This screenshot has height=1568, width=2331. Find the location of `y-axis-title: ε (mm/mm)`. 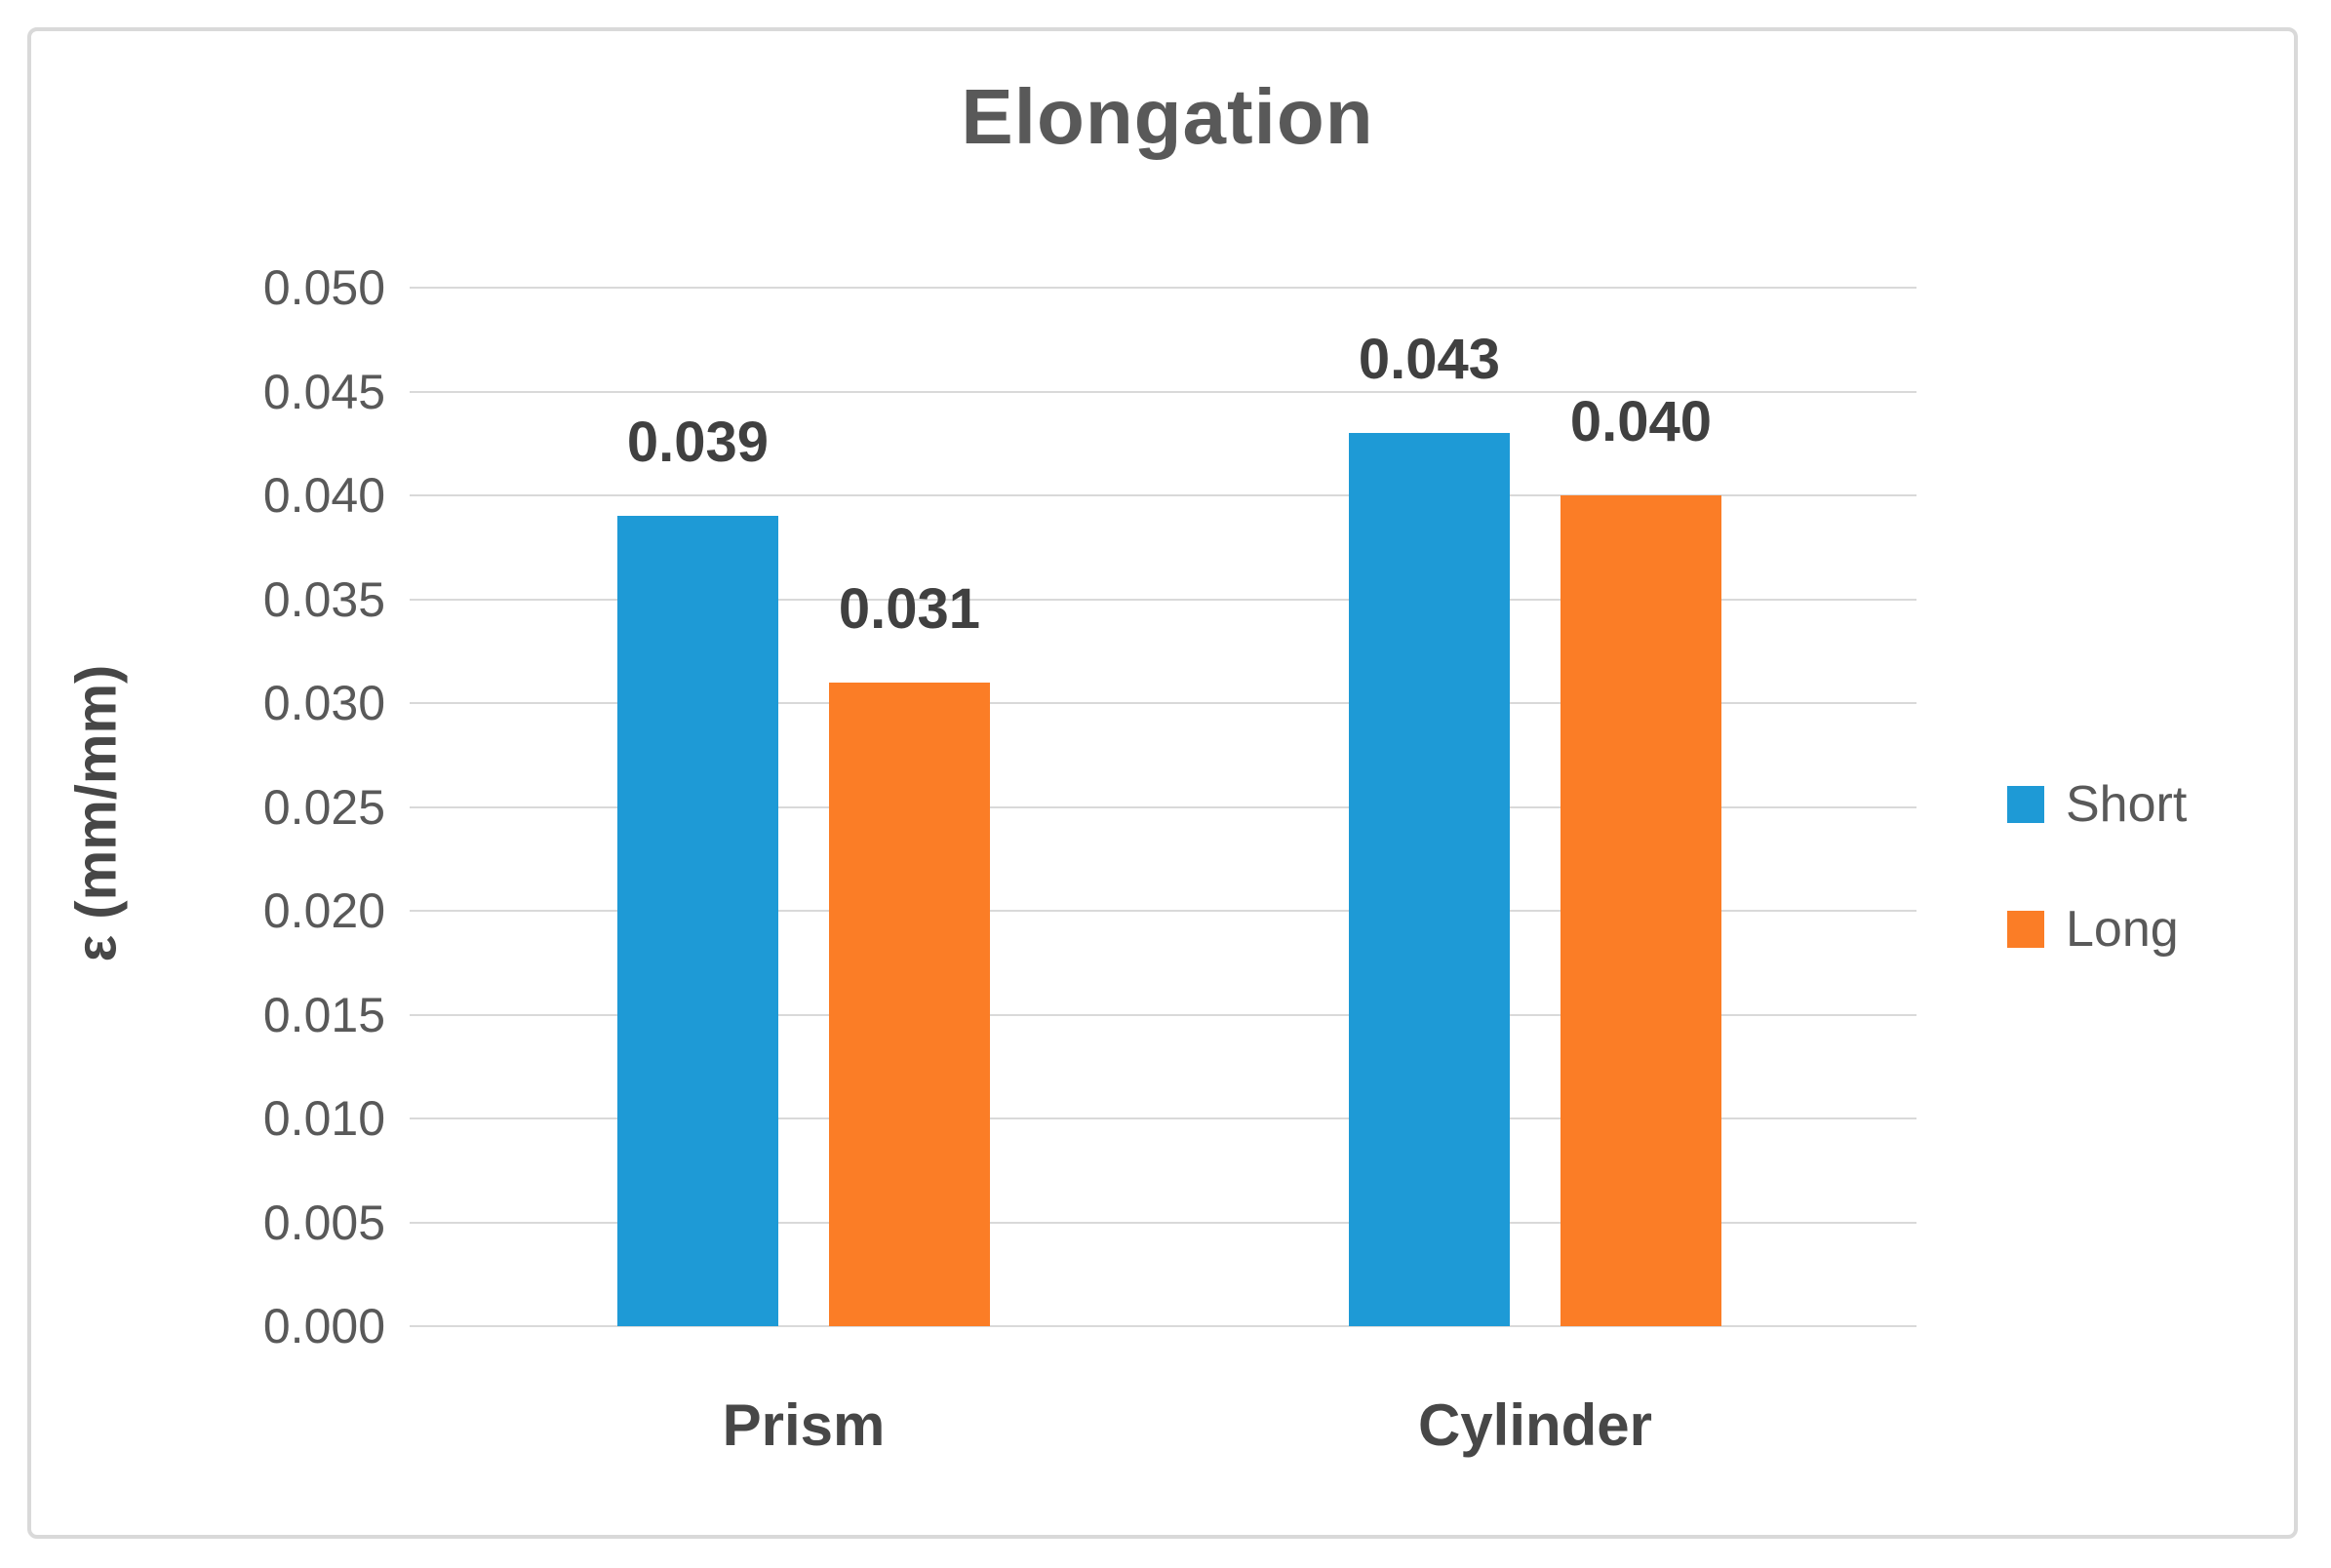

y-axis-title: ε (mm/mm) is located at coordinates (96, 813).